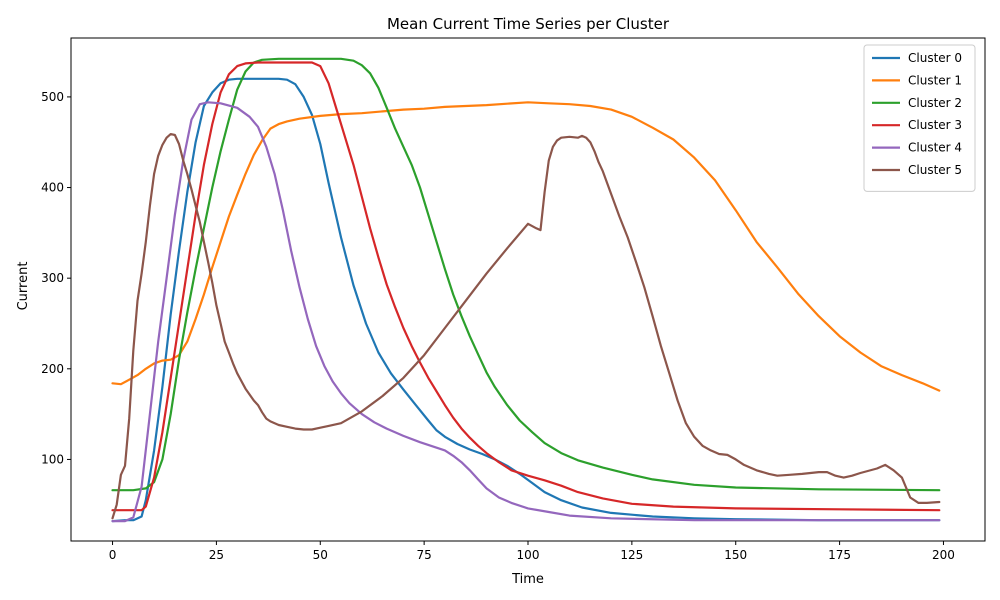 The image size is (1000, 600). What do you see at coordinates (631, 555) in the screenshot?
I see `x-tick-label: 125` at bounding box center [631, 555].